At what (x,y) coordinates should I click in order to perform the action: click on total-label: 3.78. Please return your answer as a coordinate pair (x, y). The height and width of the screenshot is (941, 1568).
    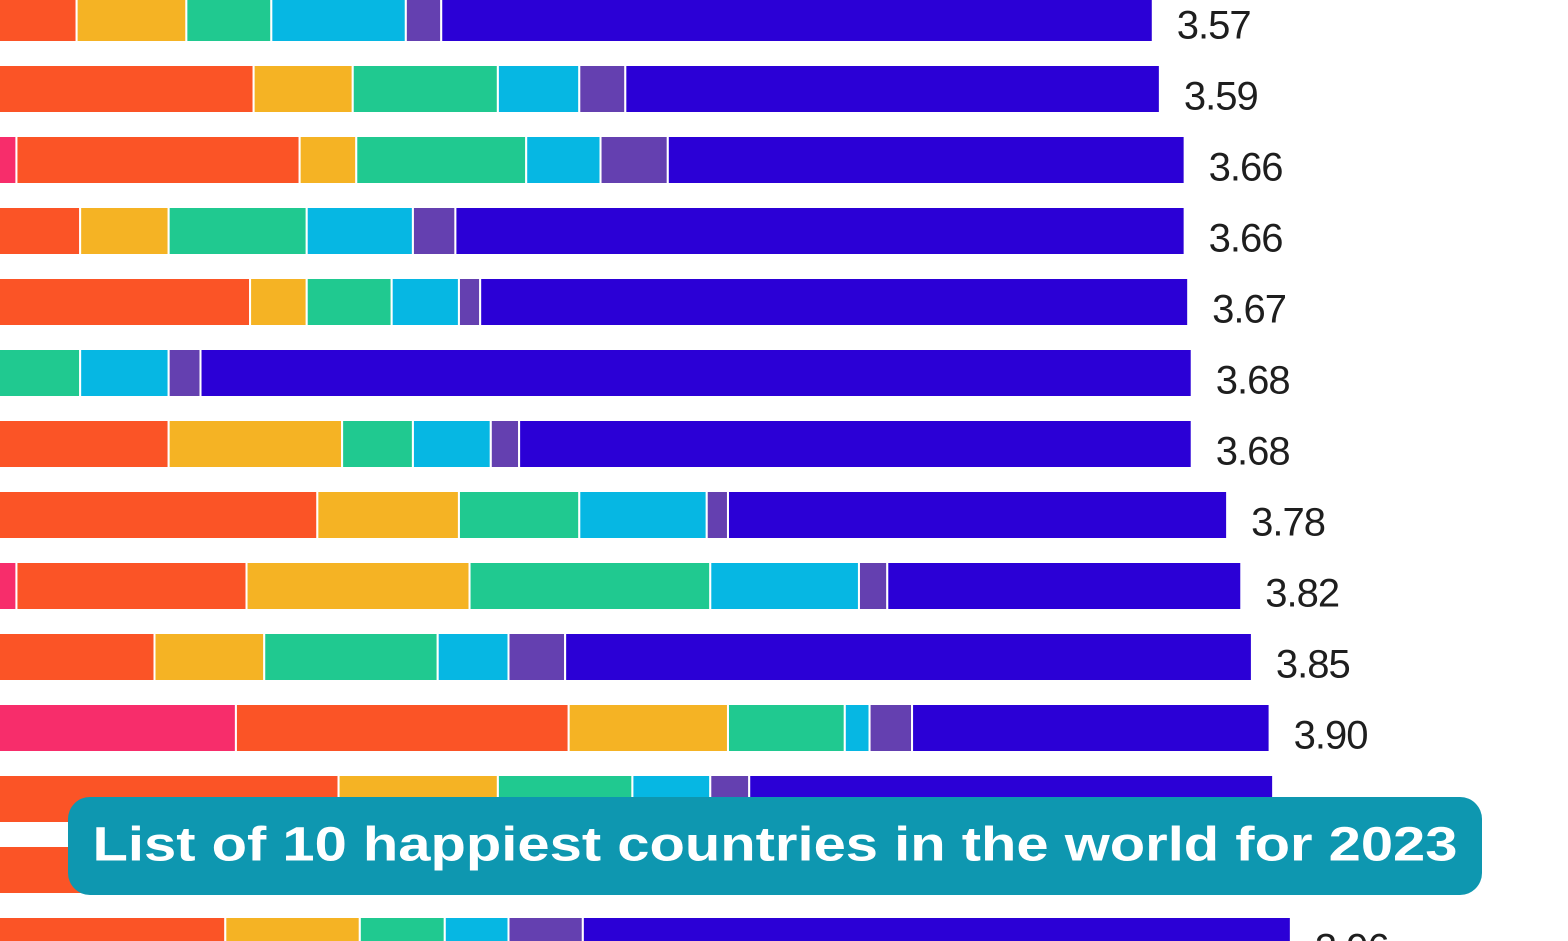
    Looking at the image, I should click on (1288, 523).